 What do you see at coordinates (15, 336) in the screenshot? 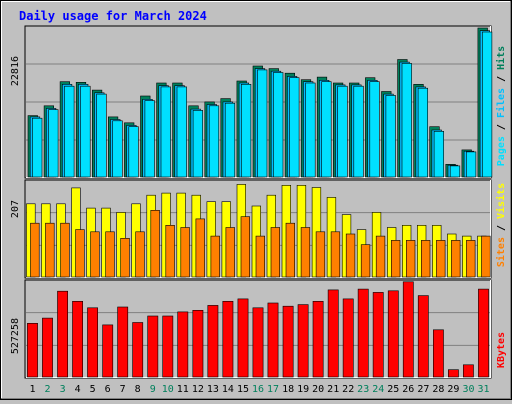
I see `bottom-panel-ymax-label: 527258` at bounding box center [15, 336].